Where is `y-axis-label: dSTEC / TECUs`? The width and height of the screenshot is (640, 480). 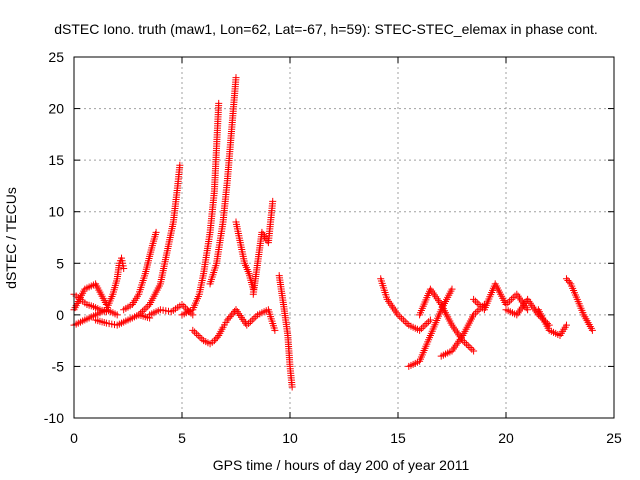
y-axis-label: dSTEC / TECUs is located at coordinates (11, 238).